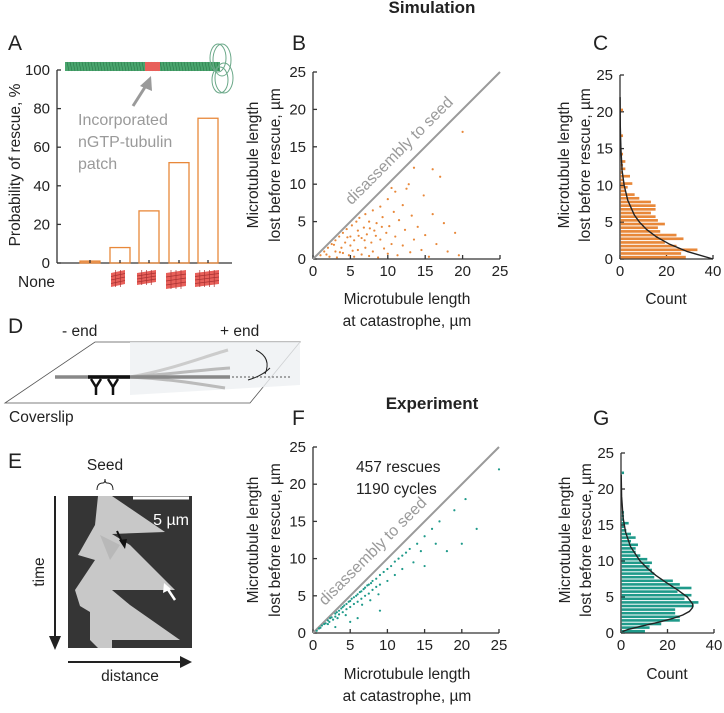  What do you see at coordinates (41, 147) in the screenshot?
I see `y-tick-label: 60` at bounding box center [41, 147].